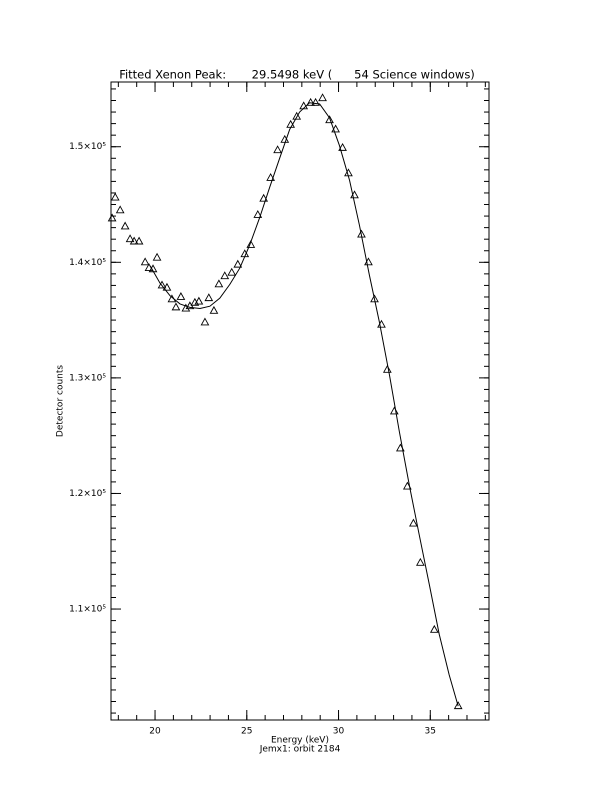 This screenshot has width=612, height=792. Describe the element at coordinates (87, 263) in the screenshot. I see `y-tick-label: 1.4×10⁵` at that location.